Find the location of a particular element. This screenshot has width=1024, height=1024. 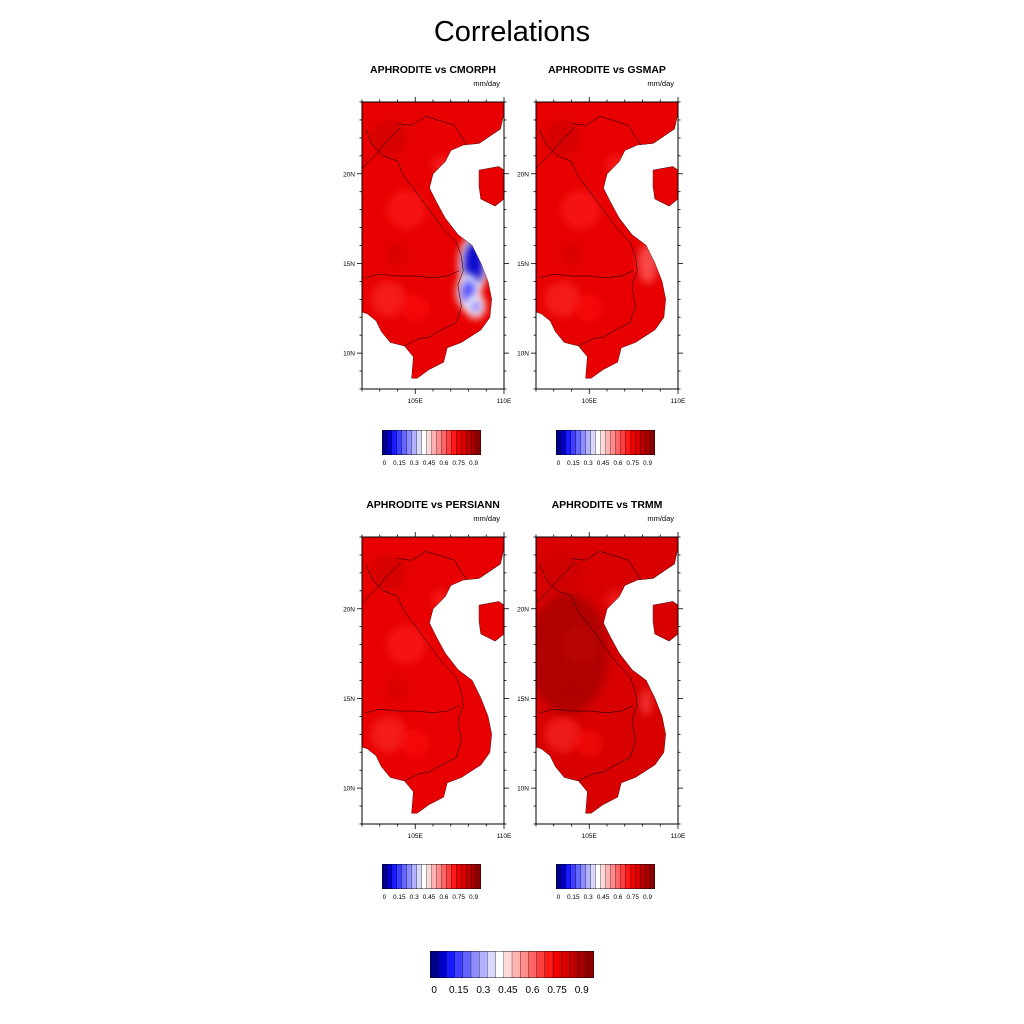

figure-title: Correlations is located at coordinates (512, 32).